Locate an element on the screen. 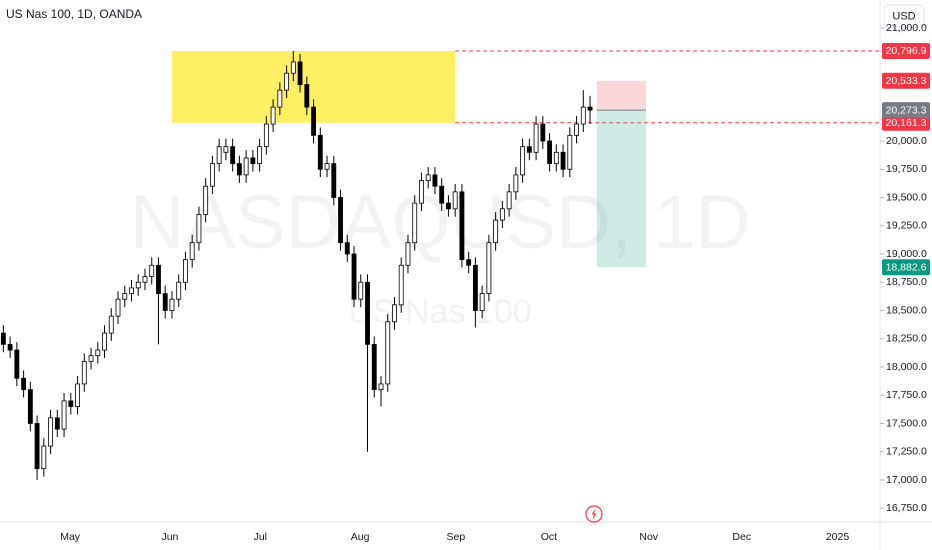  y-tick-label: 18,500.0 is located at coordinates (906, 310).